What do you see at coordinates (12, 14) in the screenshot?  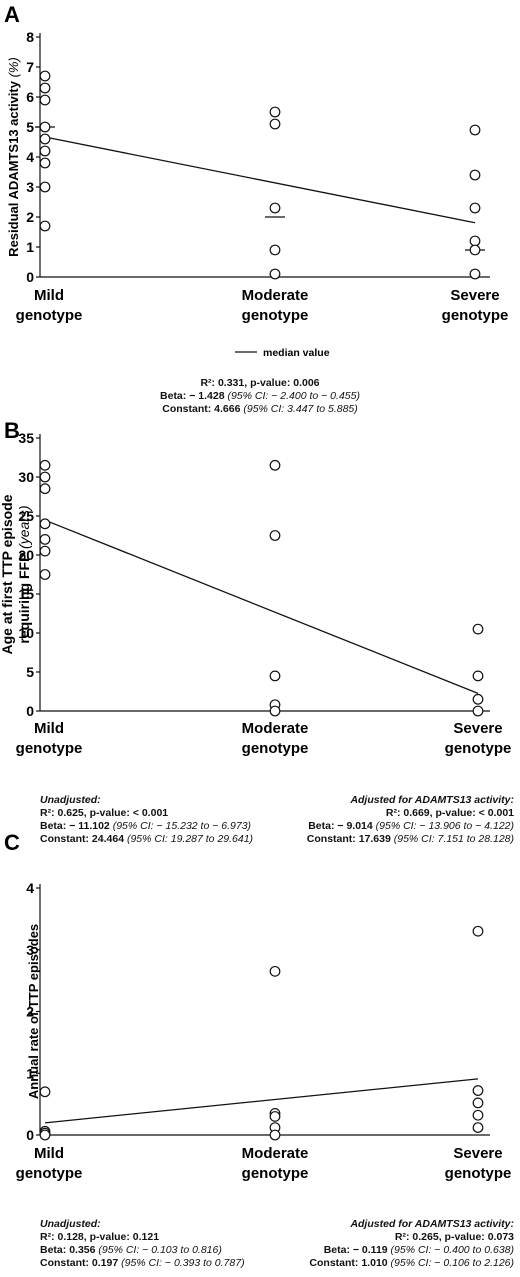 I see `panel-label: A` at bounding box center [12, 14].